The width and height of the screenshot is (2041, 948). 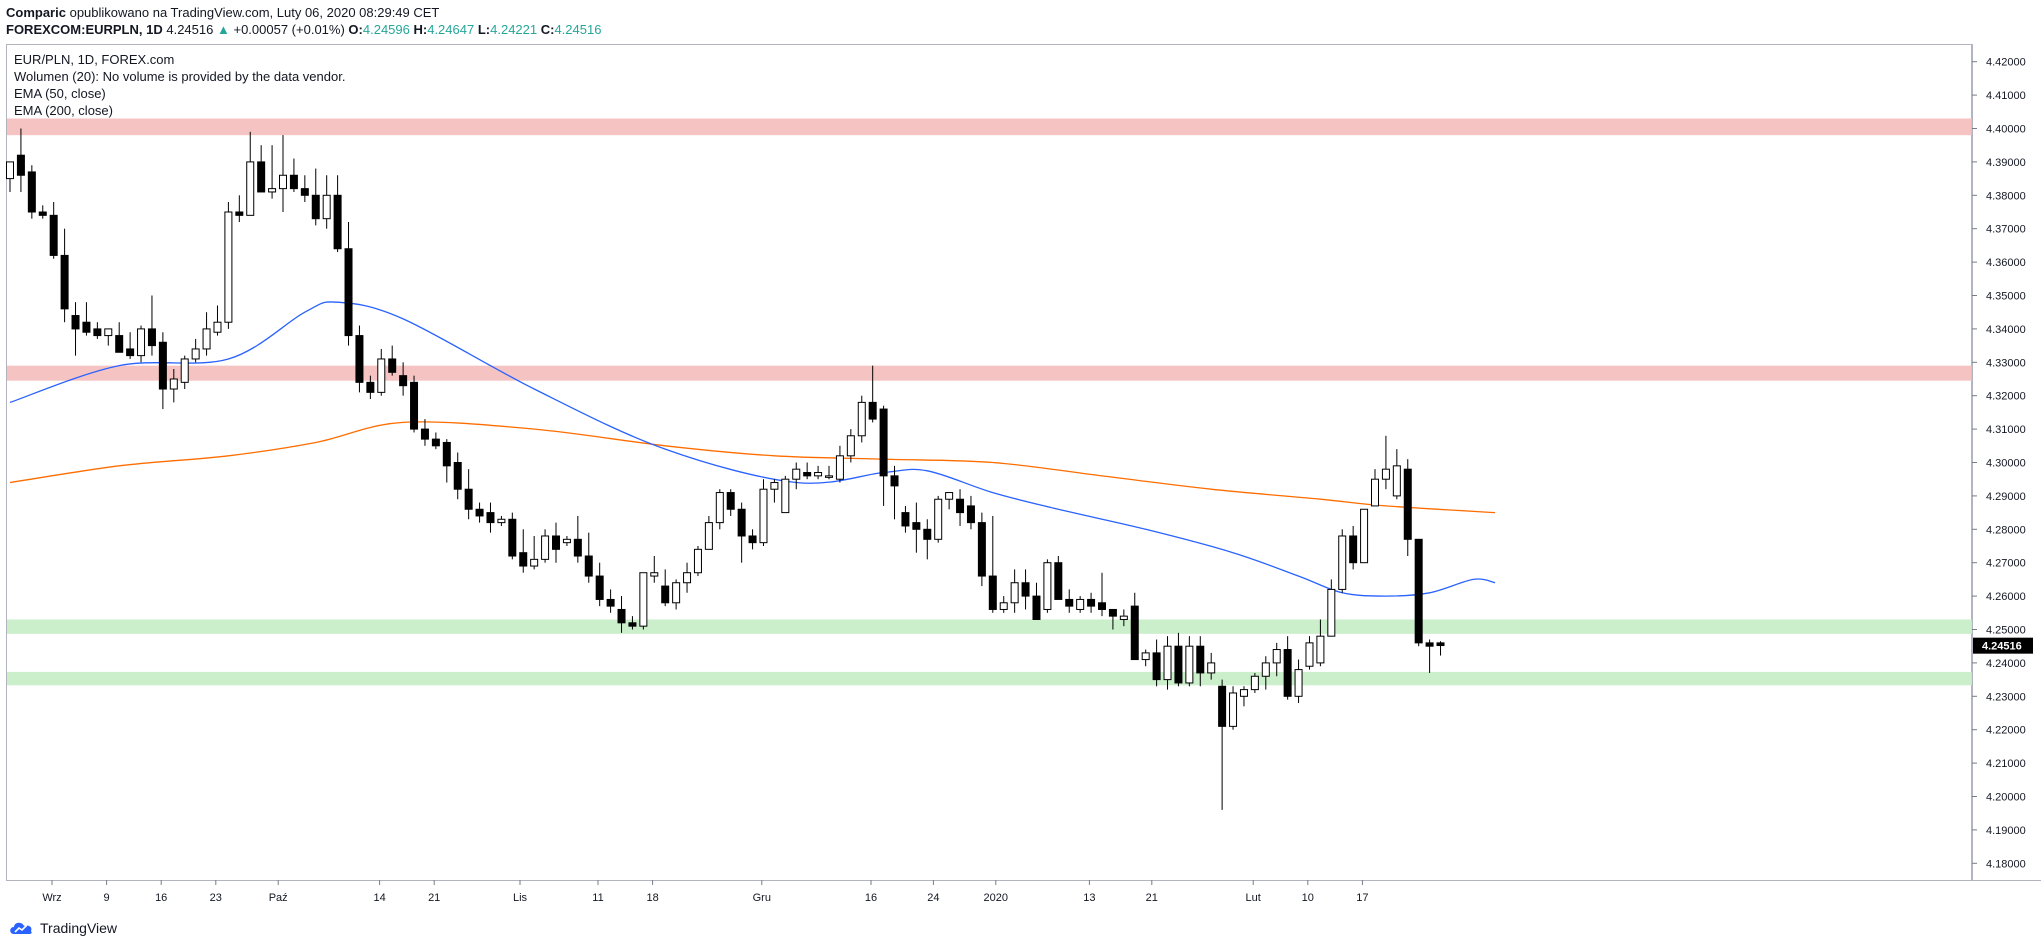 I want to click on author-name: Comparic, so click(x=36, y=12).